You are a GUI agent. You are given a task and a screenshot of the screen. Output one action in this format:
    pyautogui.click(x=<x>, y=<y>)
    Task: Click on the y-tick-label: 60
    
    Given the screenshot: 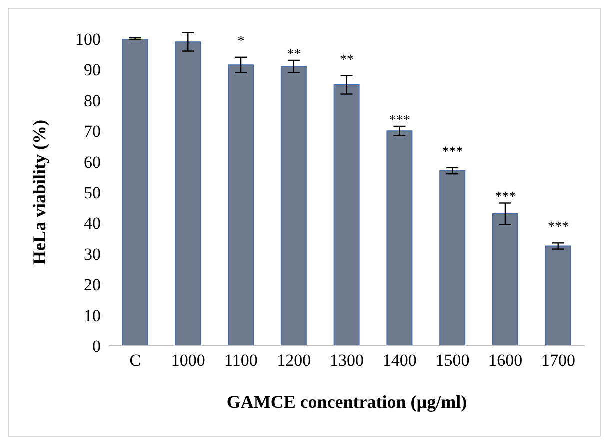 What is the action you would take?
    pyautogui.click(x=92, y=162)
    